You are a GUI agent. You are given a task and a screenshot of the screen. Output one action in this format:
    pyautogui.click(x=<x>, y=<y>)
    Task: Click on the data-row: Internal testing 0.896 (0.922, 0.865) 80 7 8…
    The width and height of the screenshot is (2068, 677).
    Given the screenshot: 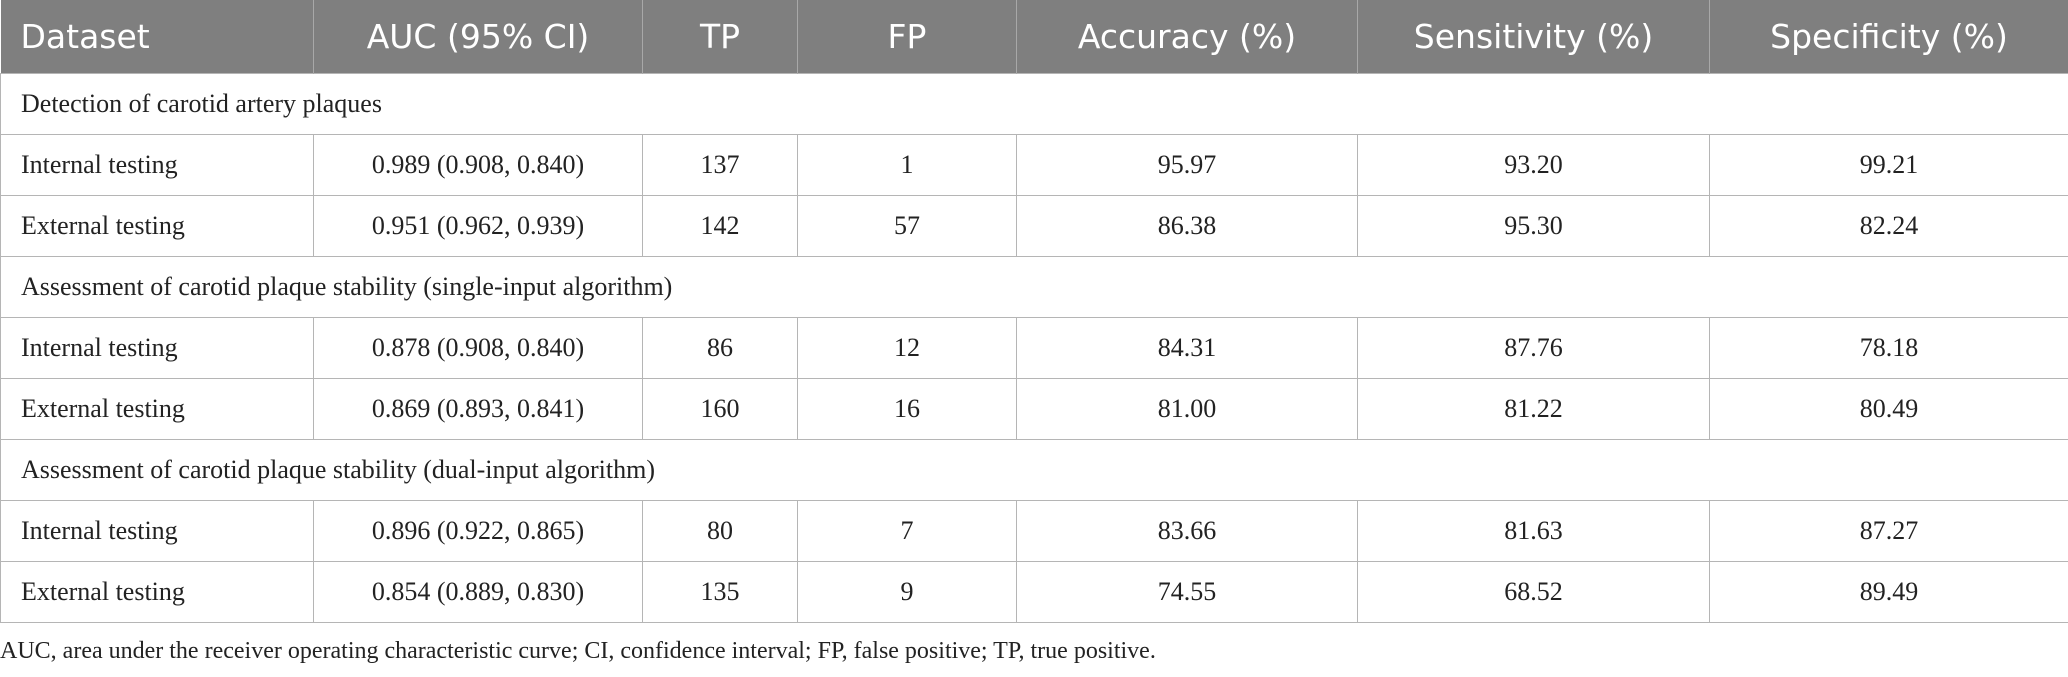 What is the action you would take?
    pyautogui.click(x=1034, y=531)
    